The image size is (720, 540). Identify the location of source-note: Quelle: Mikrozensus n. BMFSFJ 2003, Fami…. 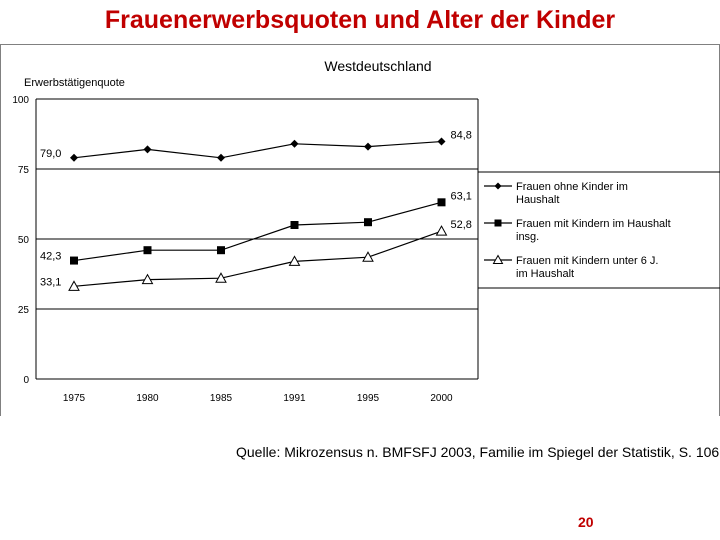
(478, 452).